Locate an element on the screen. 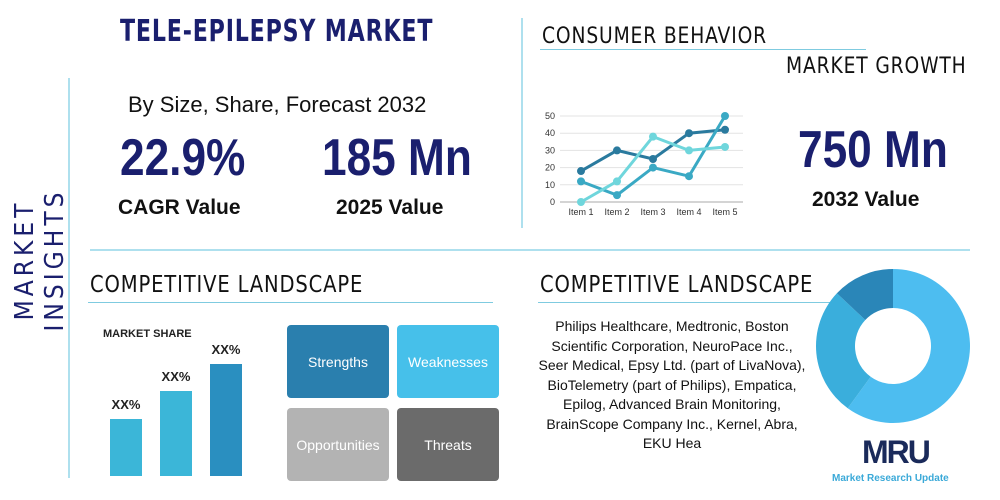  y-tick-label: 50 is located at coordinates (550, 116).